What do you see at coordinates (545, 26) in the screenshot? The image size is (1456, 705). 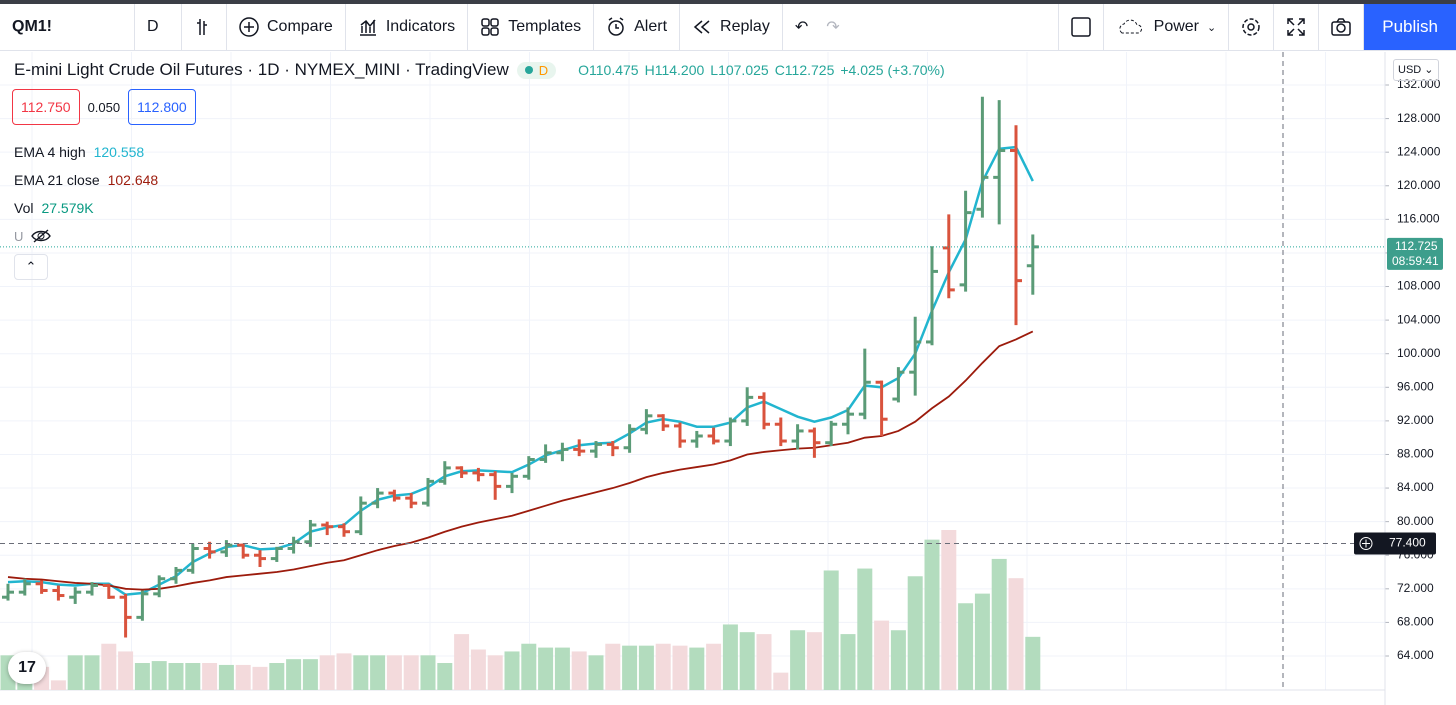 I see `label: Templates` at bounding box center [545, 26].